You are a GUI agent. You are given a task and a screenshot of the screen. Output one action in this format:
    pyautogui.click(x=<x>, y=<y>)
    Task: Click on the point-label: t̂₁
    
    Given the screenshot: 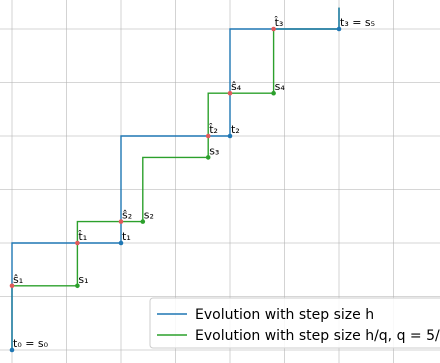 What is the action you would take?
    pyautogui.click(x=82, y=236)
    